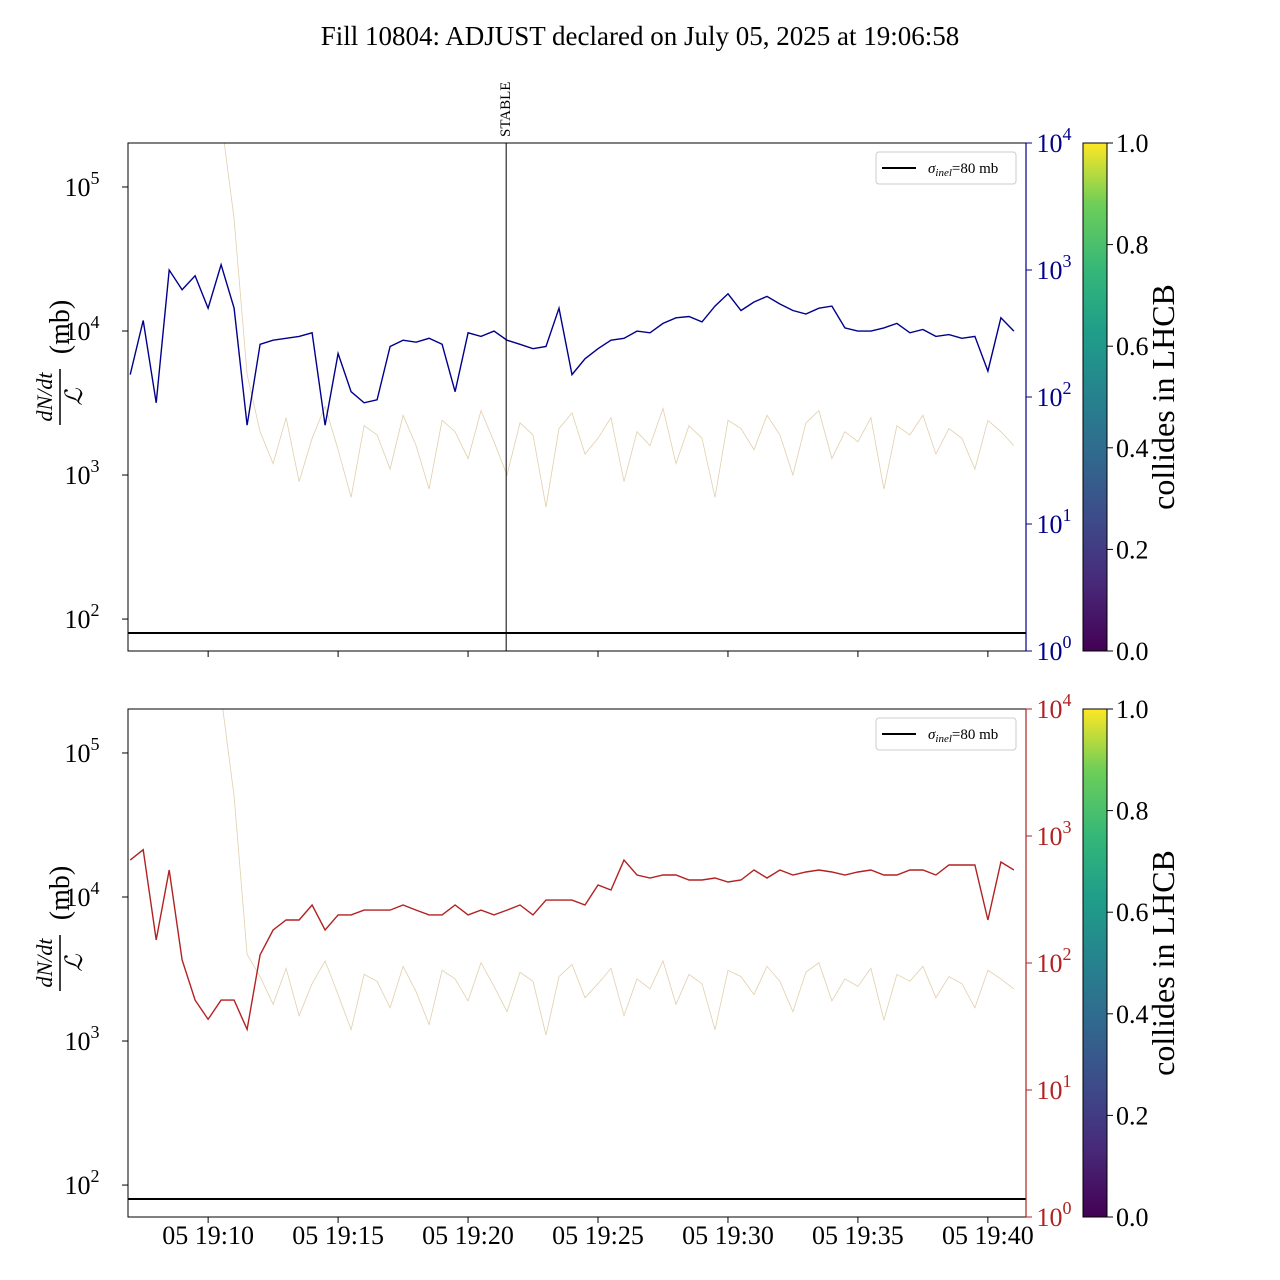 Image resolution: width=1280 pixels, height=1280 pixels. Describe the element at coordinates (858, 1235) in the screenshot. I see `x-tick-label: 05 19:35` at that location.